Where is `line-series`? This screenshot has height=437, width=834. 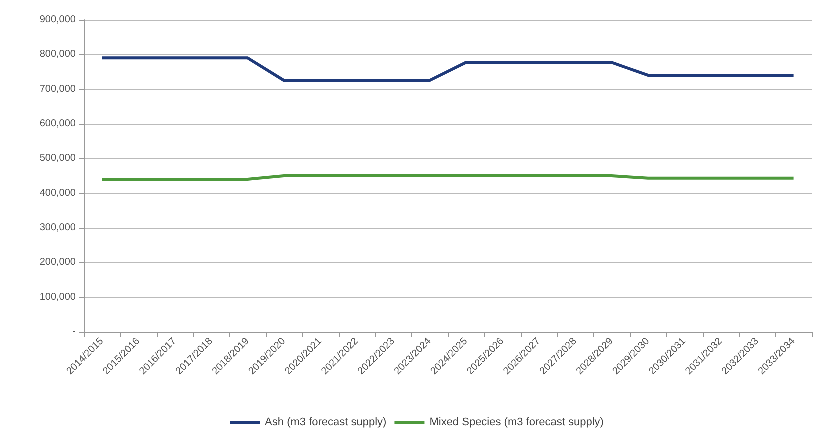
line-series is located at coordinates (448, 69).